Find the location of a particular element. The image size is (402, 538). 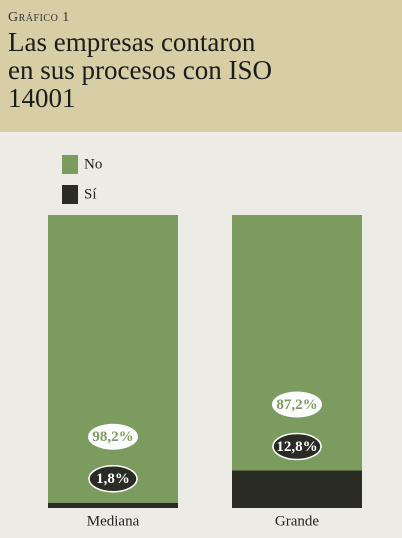

data-label: 1,8% is located at coordinates (113, 479).